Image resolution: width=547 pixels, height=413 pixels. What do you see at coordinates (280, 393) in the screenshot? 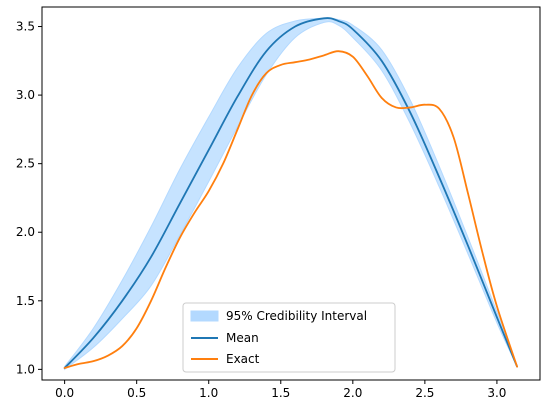
I see `x-tick-label: 1.5` at bounding box center [280, 393].